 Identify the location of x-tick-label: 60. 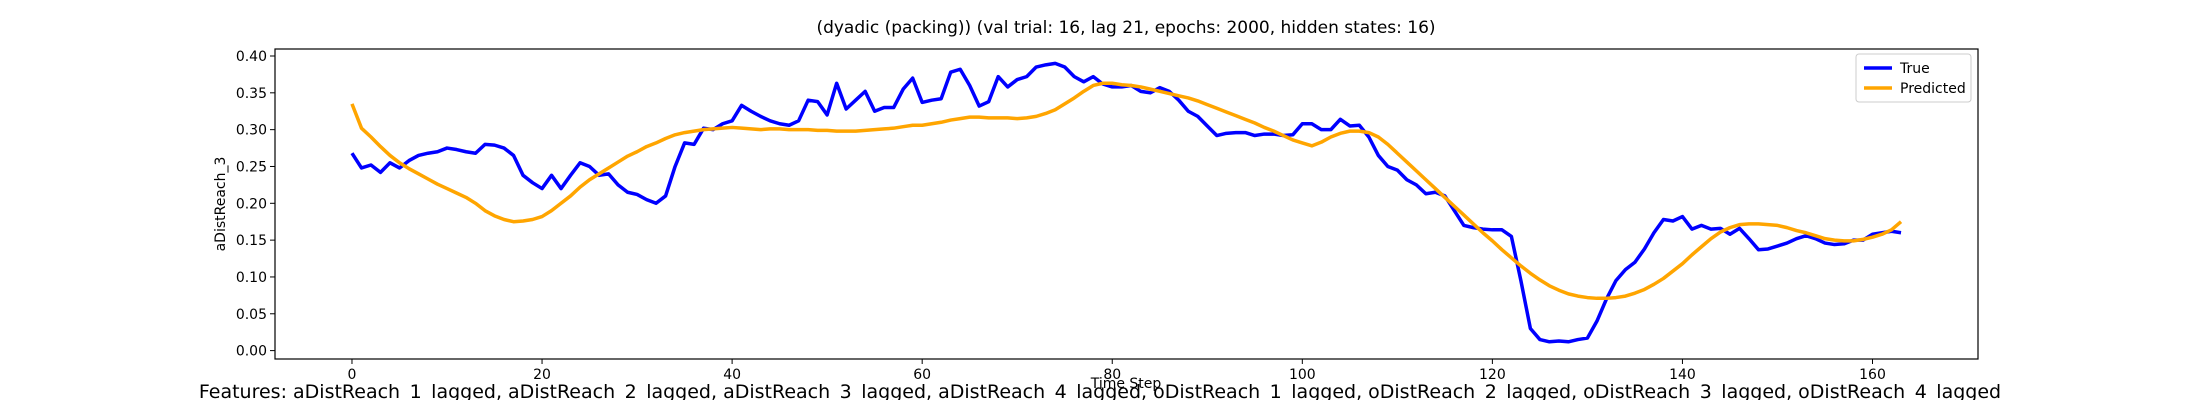
(922, 375).